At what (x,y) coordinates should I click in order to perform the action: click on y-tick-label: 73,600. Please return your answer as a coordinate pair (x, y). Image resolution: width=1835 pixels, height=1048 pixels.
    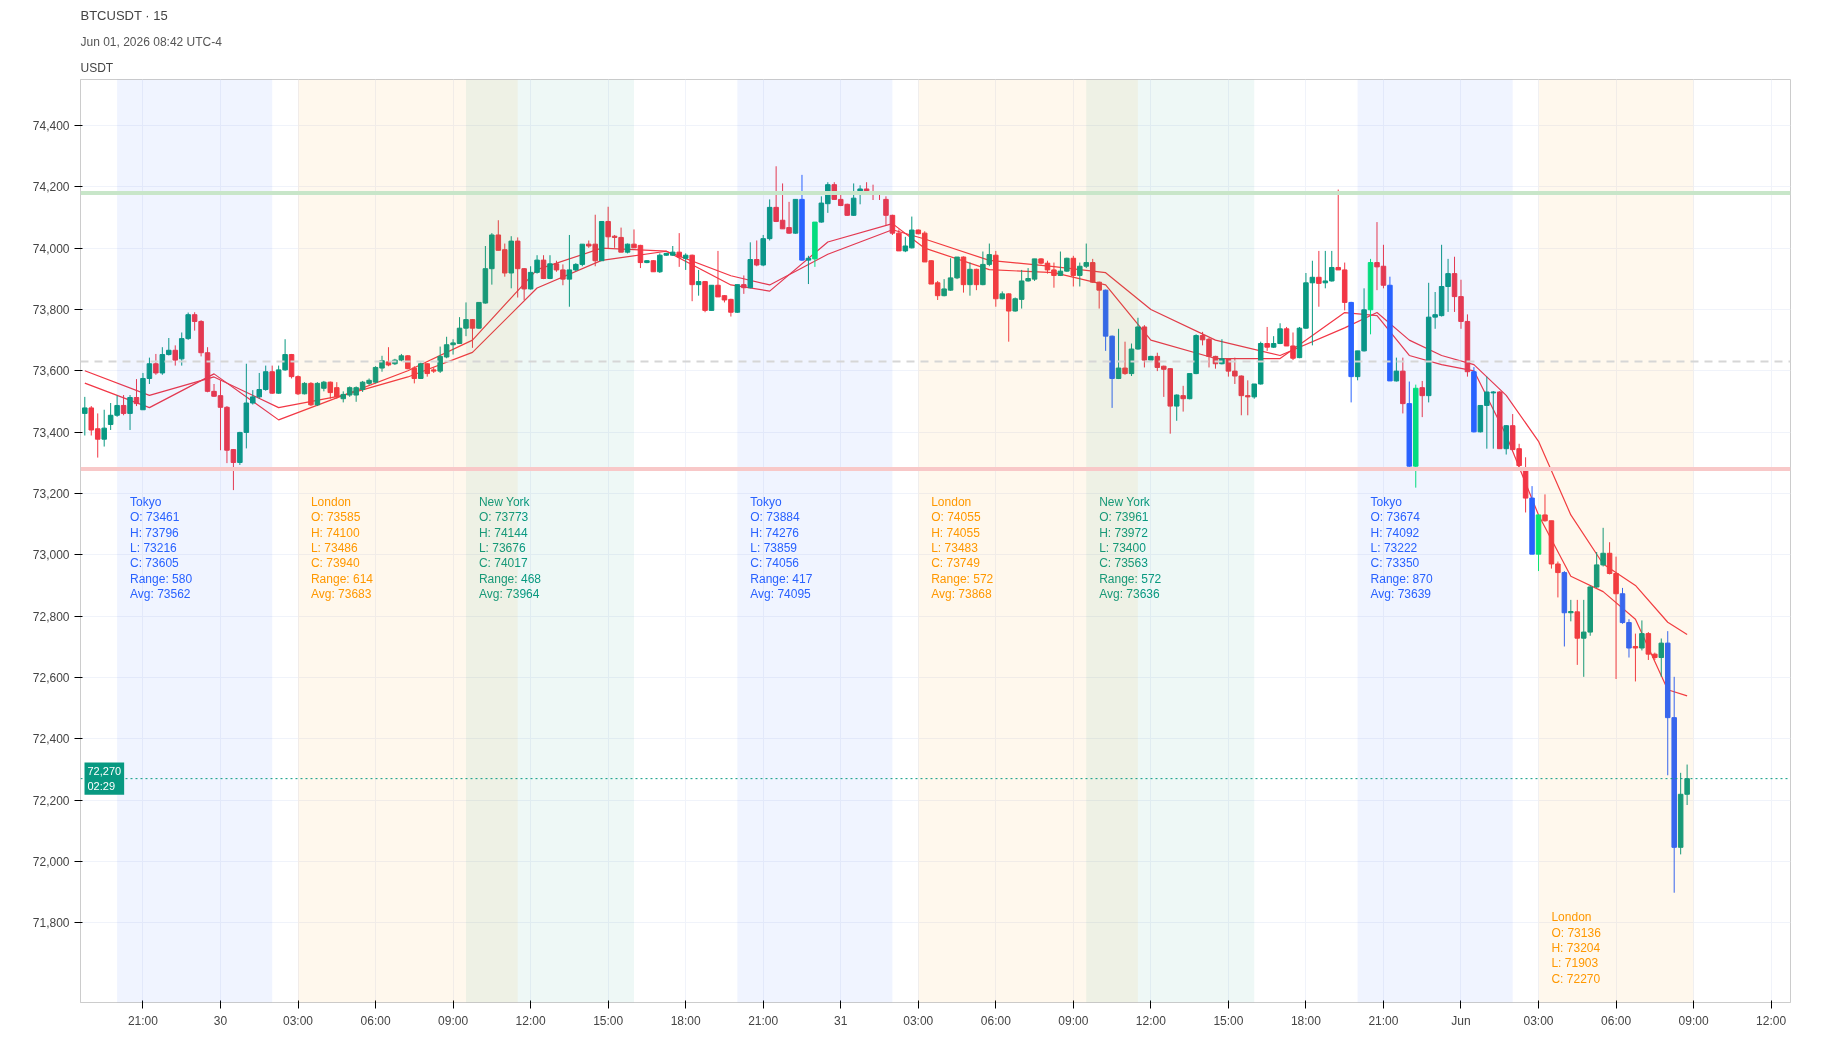
    Looking at the image, I should click on (51, 371).